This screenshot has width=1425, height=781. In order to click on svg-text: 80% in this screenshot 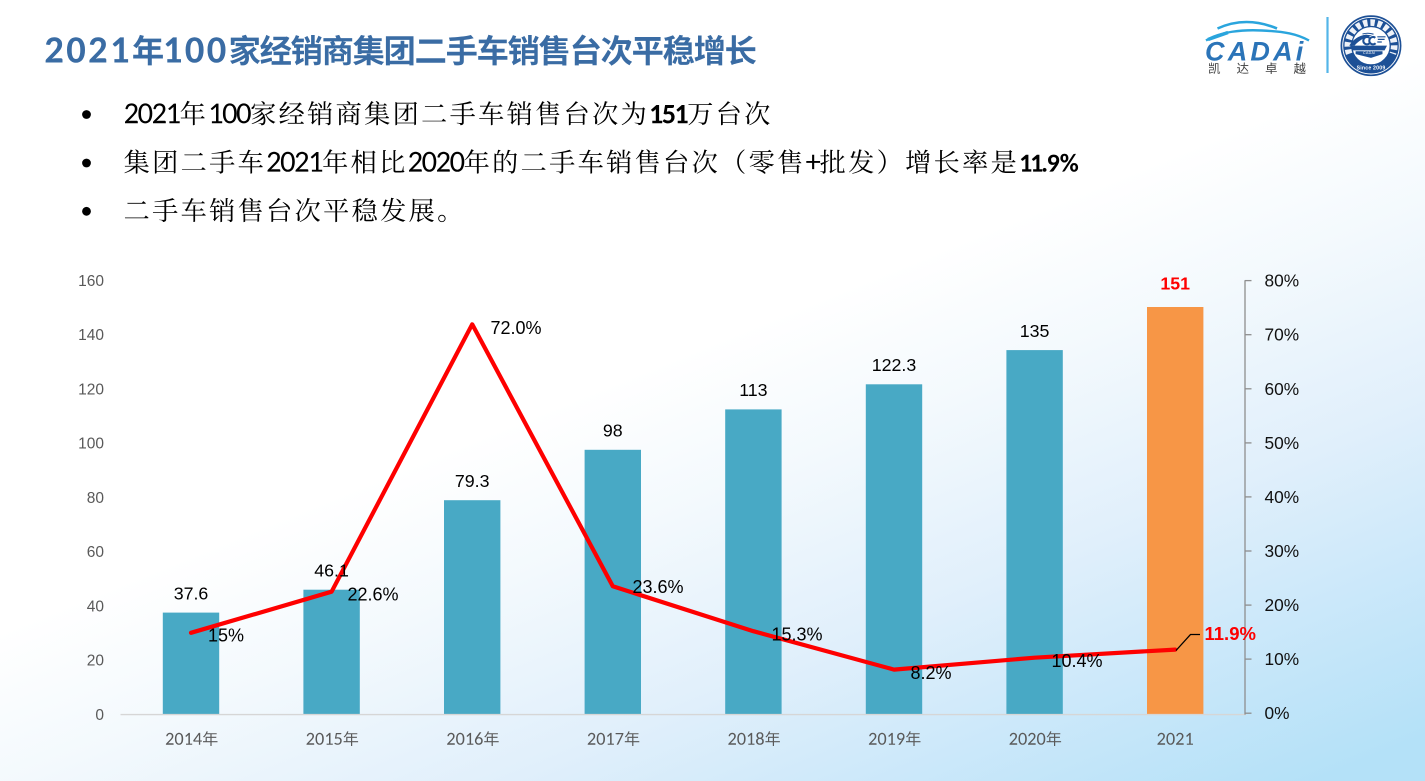, I will do `click(1282, 281)`.